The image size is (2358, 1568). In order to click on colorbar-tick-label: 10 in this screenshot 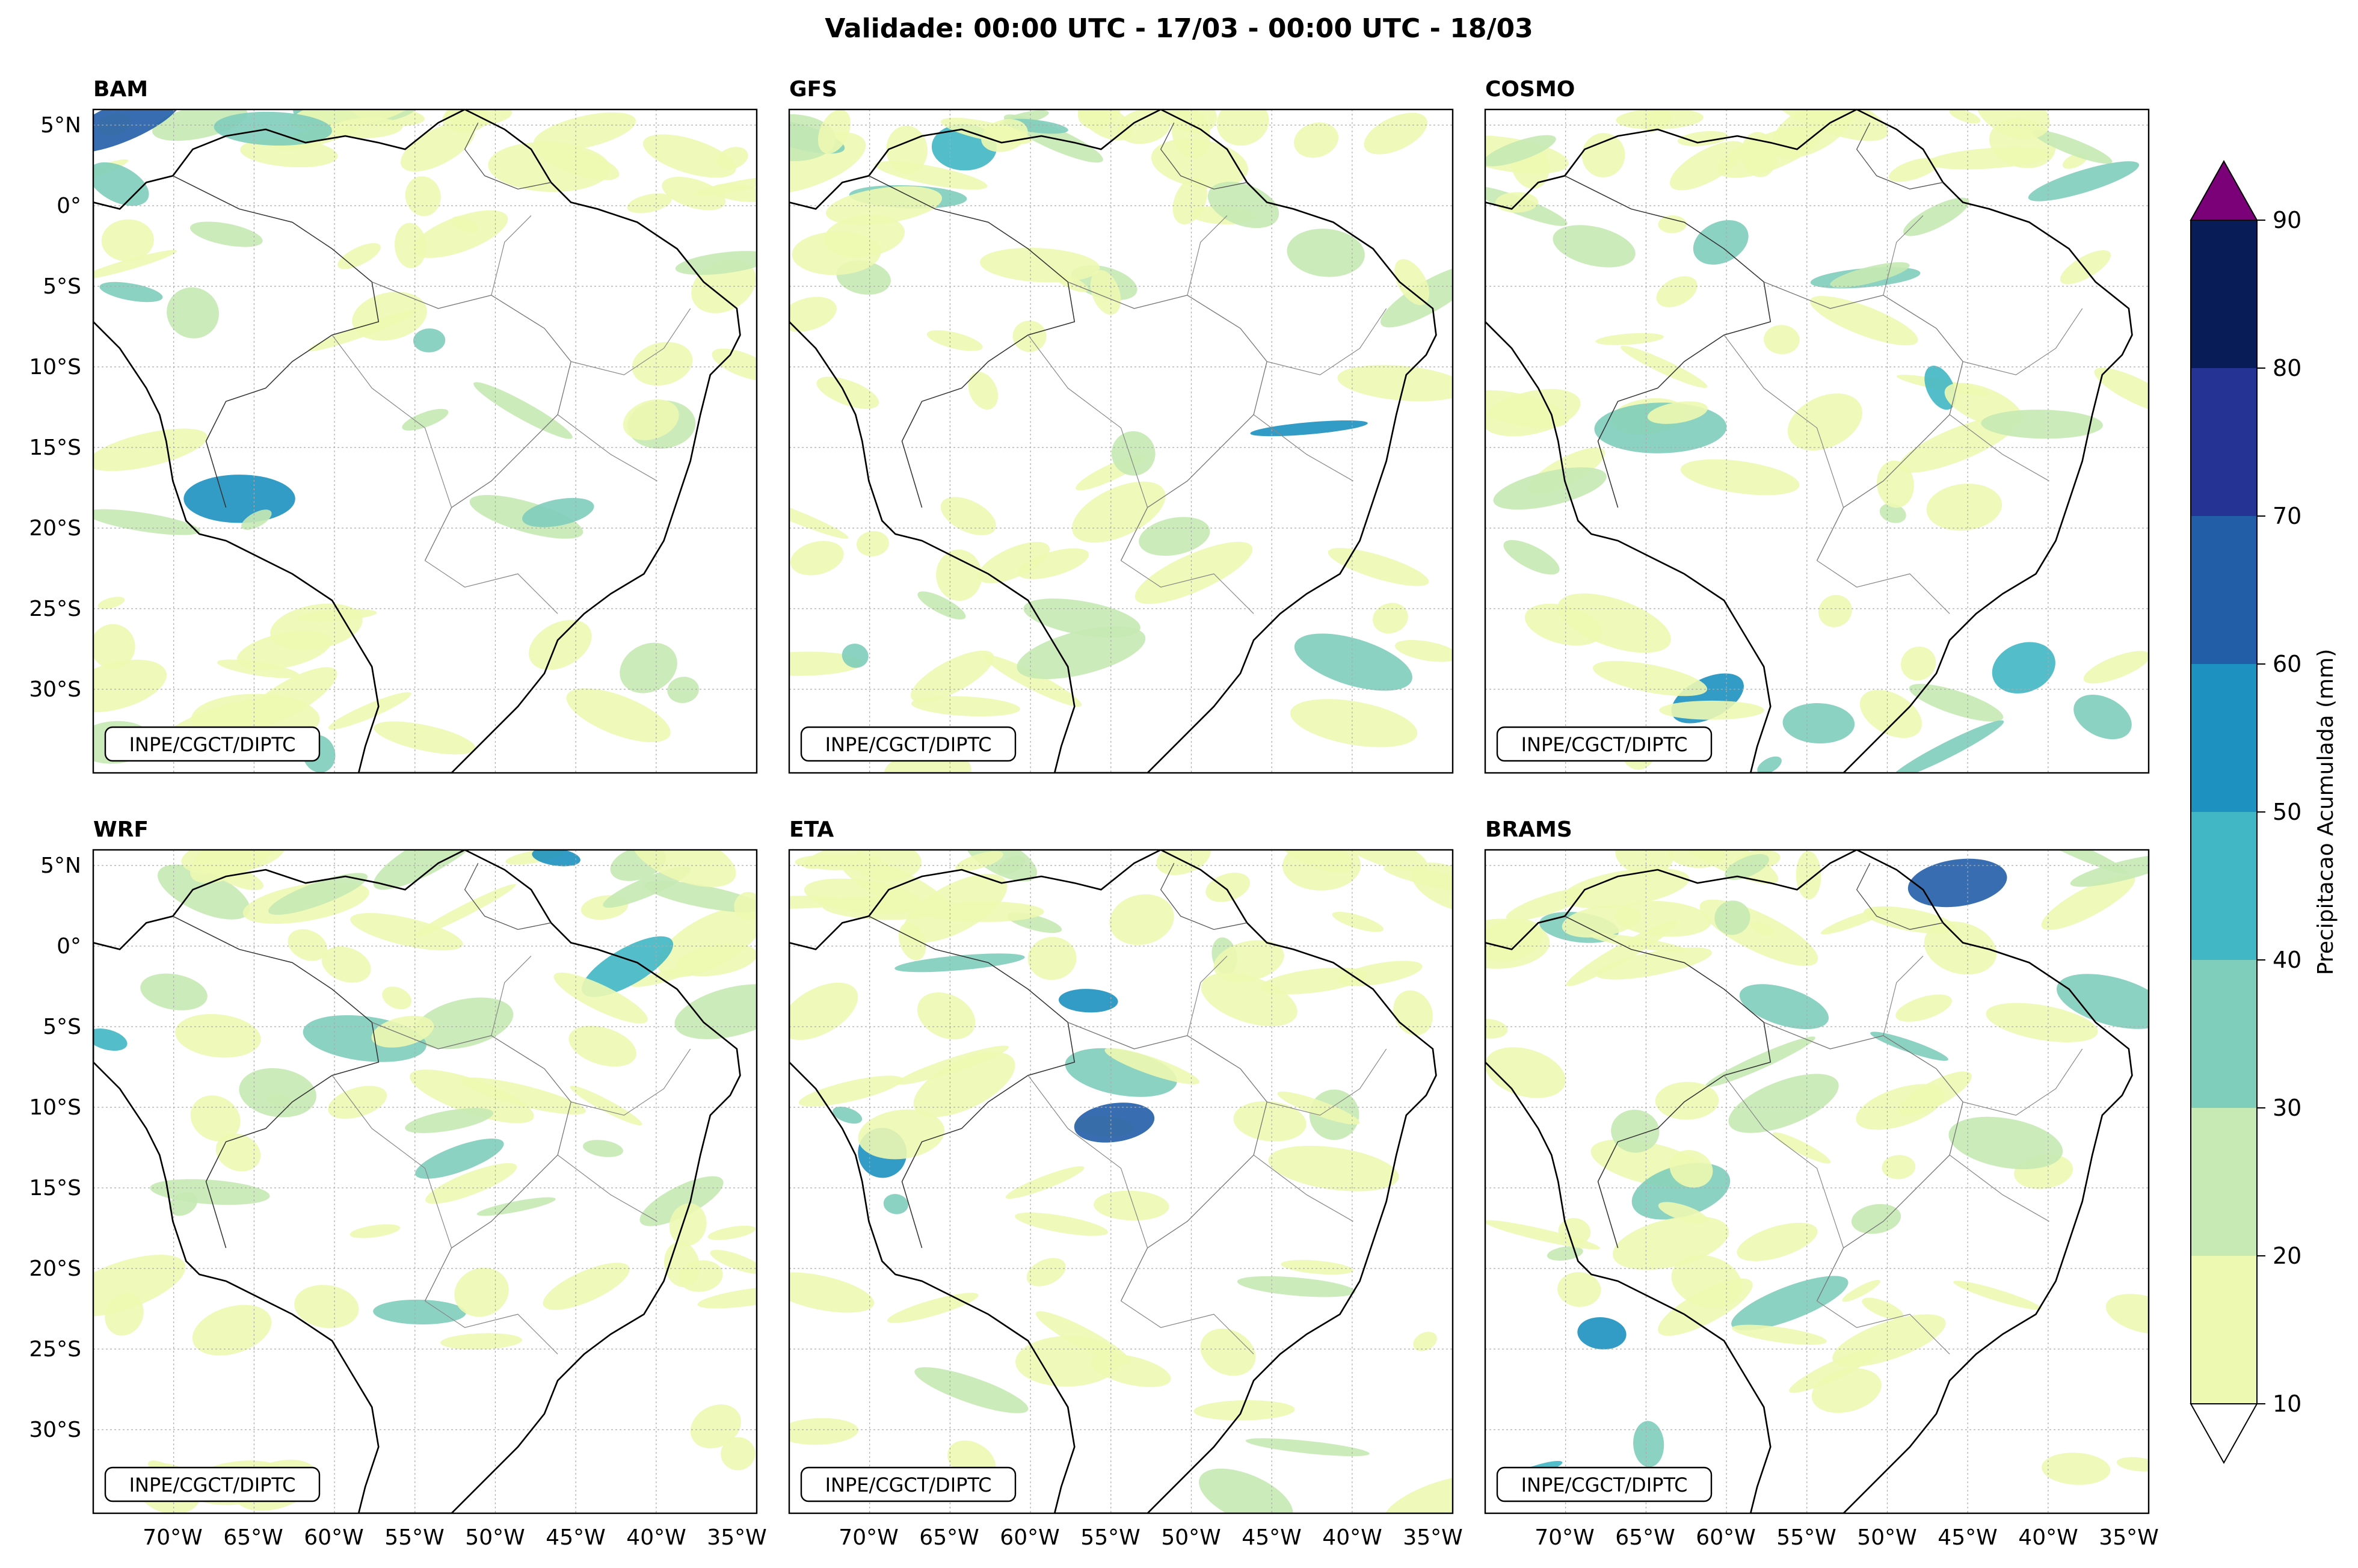, I will do `click(2287, 1404)`.